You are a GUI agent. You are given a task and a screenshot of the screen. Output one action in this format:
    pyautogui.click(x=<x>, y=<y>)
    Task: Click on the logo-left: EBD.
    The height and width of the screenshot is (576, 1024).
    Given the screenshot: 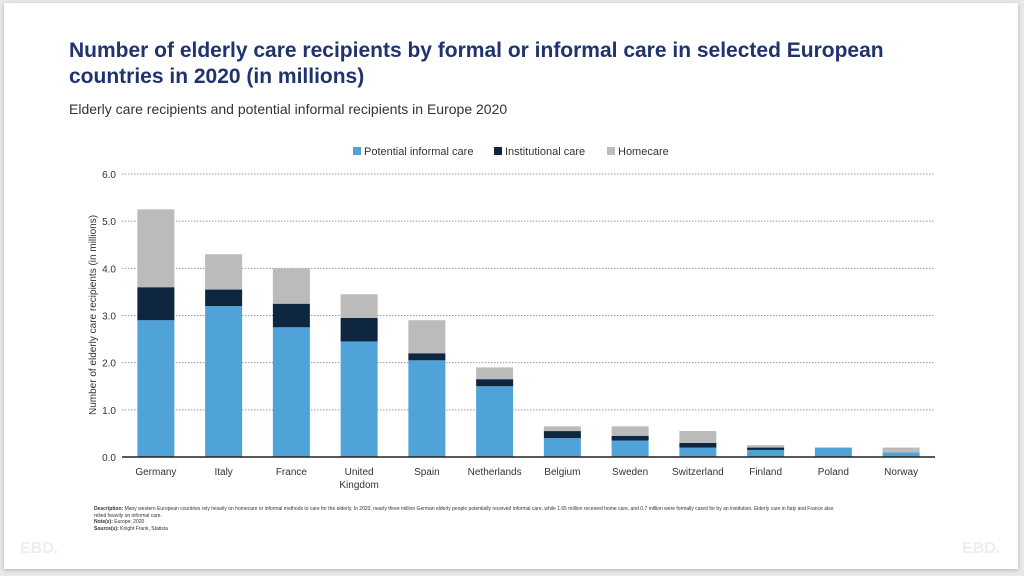 What is the action you would take?
    pyautogui.click(x=39, y=548)
    